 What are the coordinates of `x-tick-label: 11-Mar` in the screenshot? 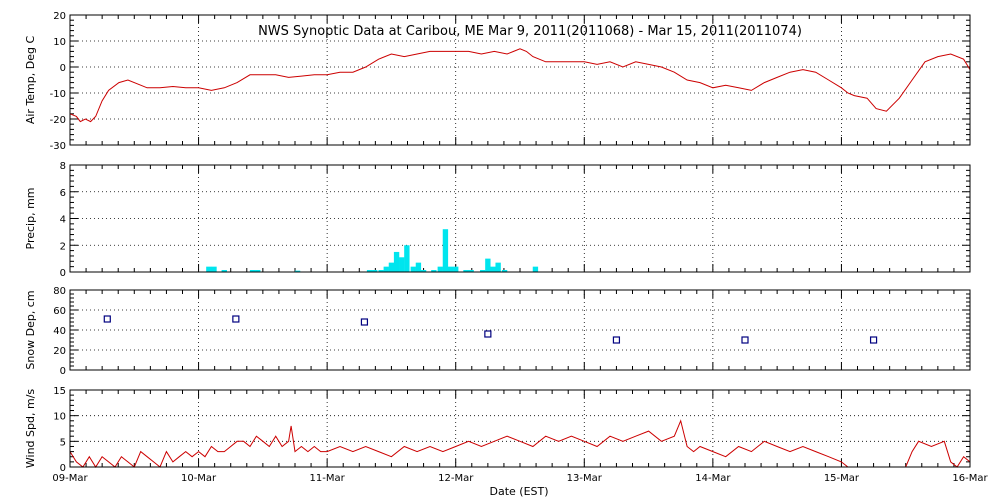 It's located at (328, 478).